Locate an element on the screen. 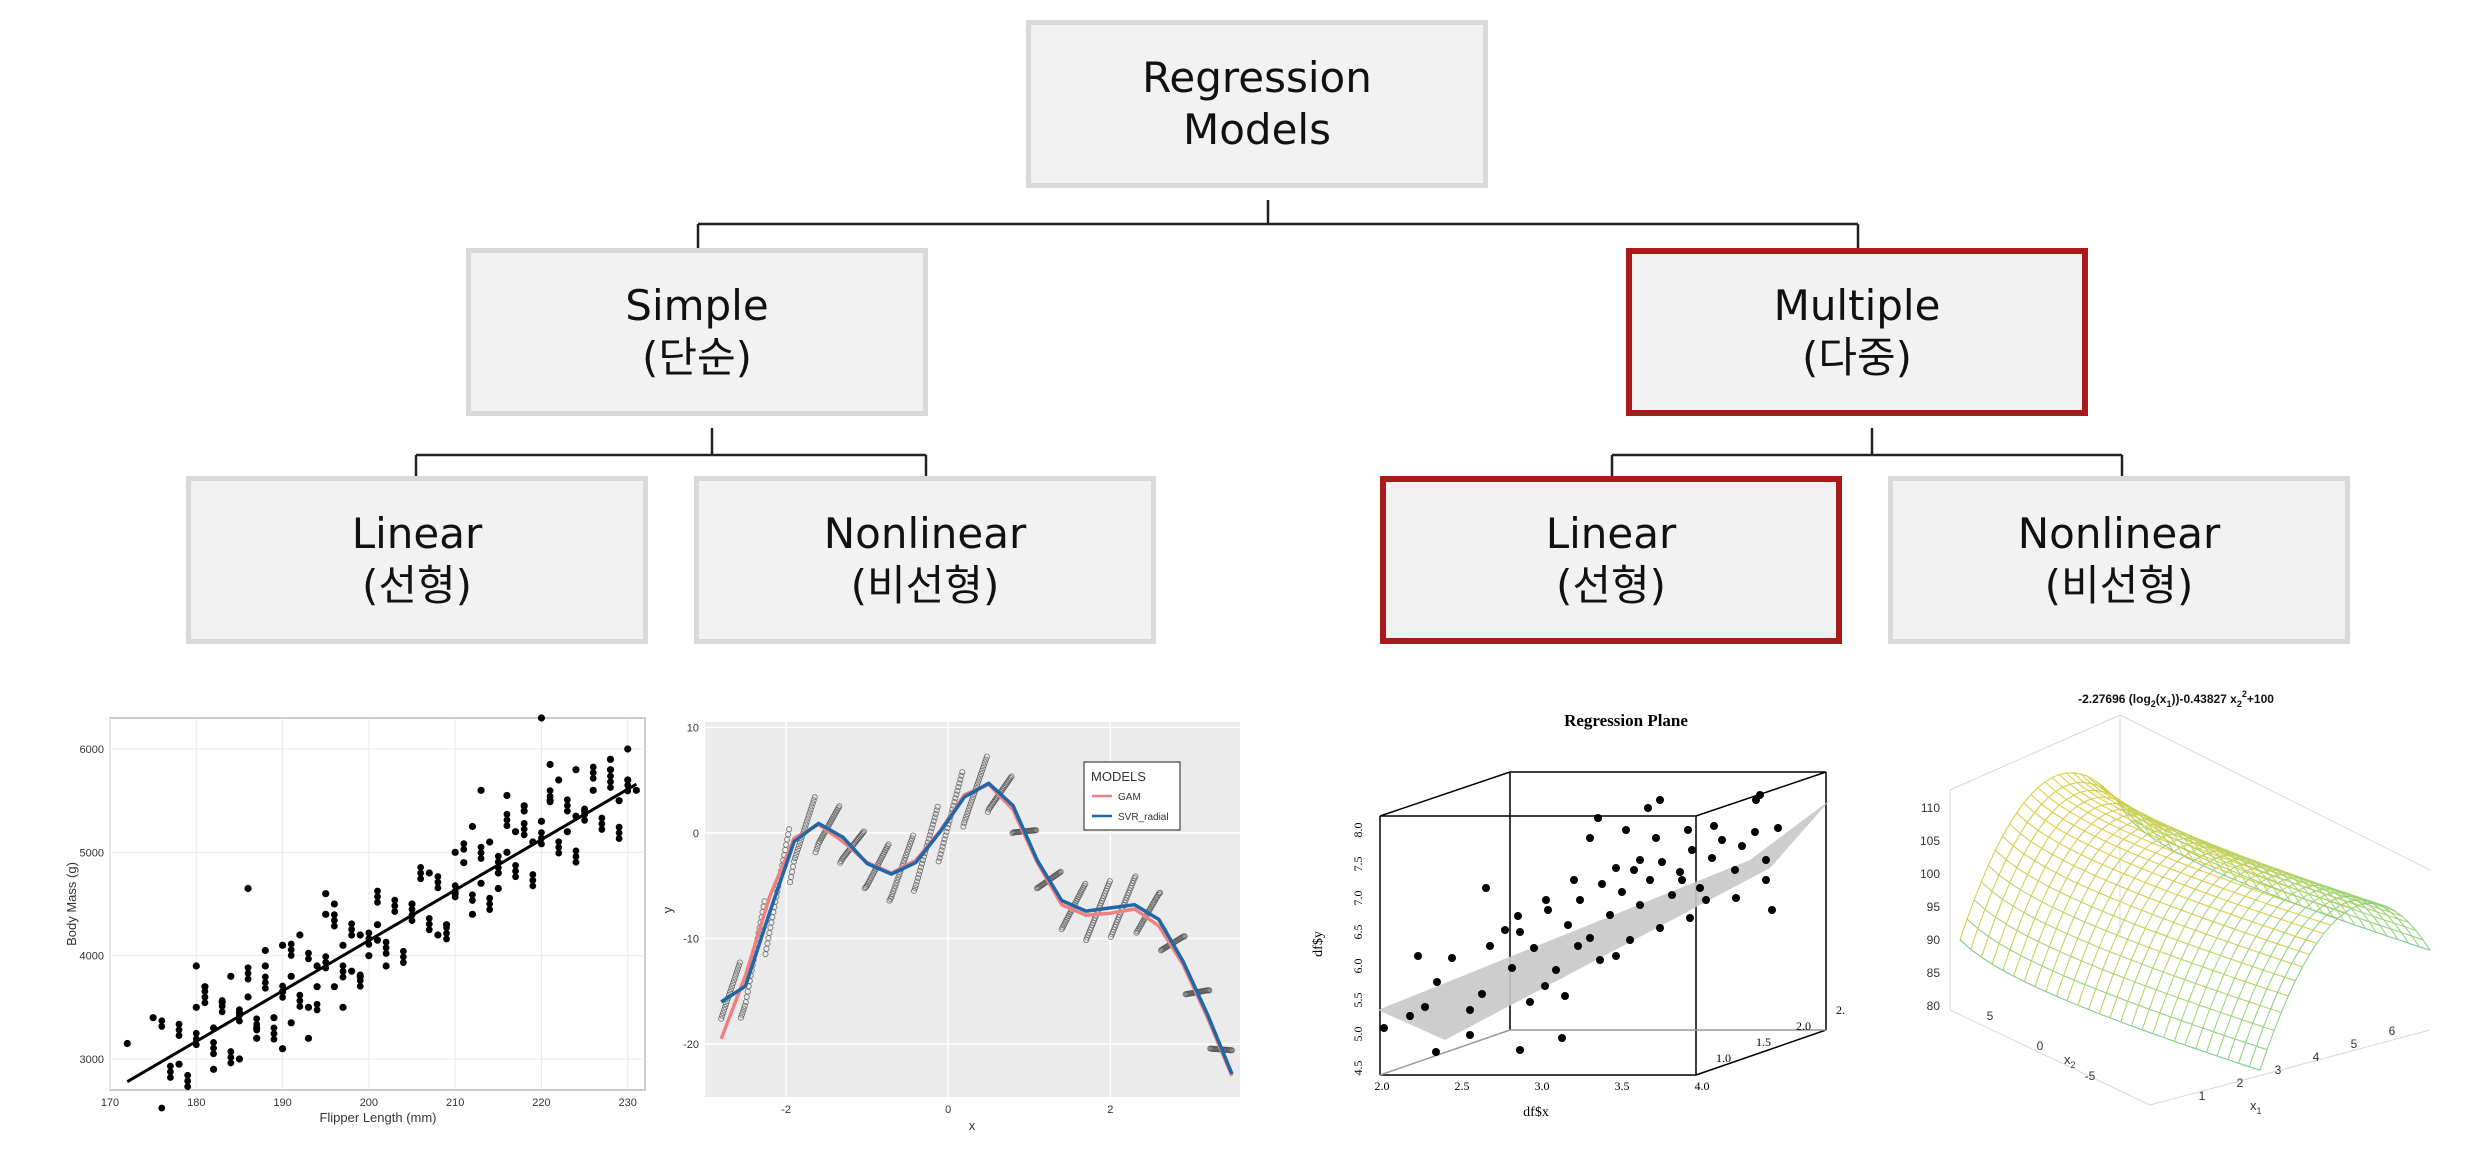 Image resolution: width=2488 pixels, height=1160 pixels. plot3-x-tick-label: 3.0 is located at coordinates (1542, 1086).